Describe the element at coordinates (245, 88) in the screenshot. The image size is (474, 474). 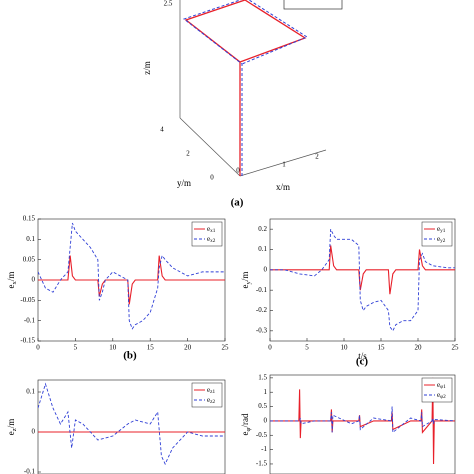
I see `trajectory-reference` at that location.